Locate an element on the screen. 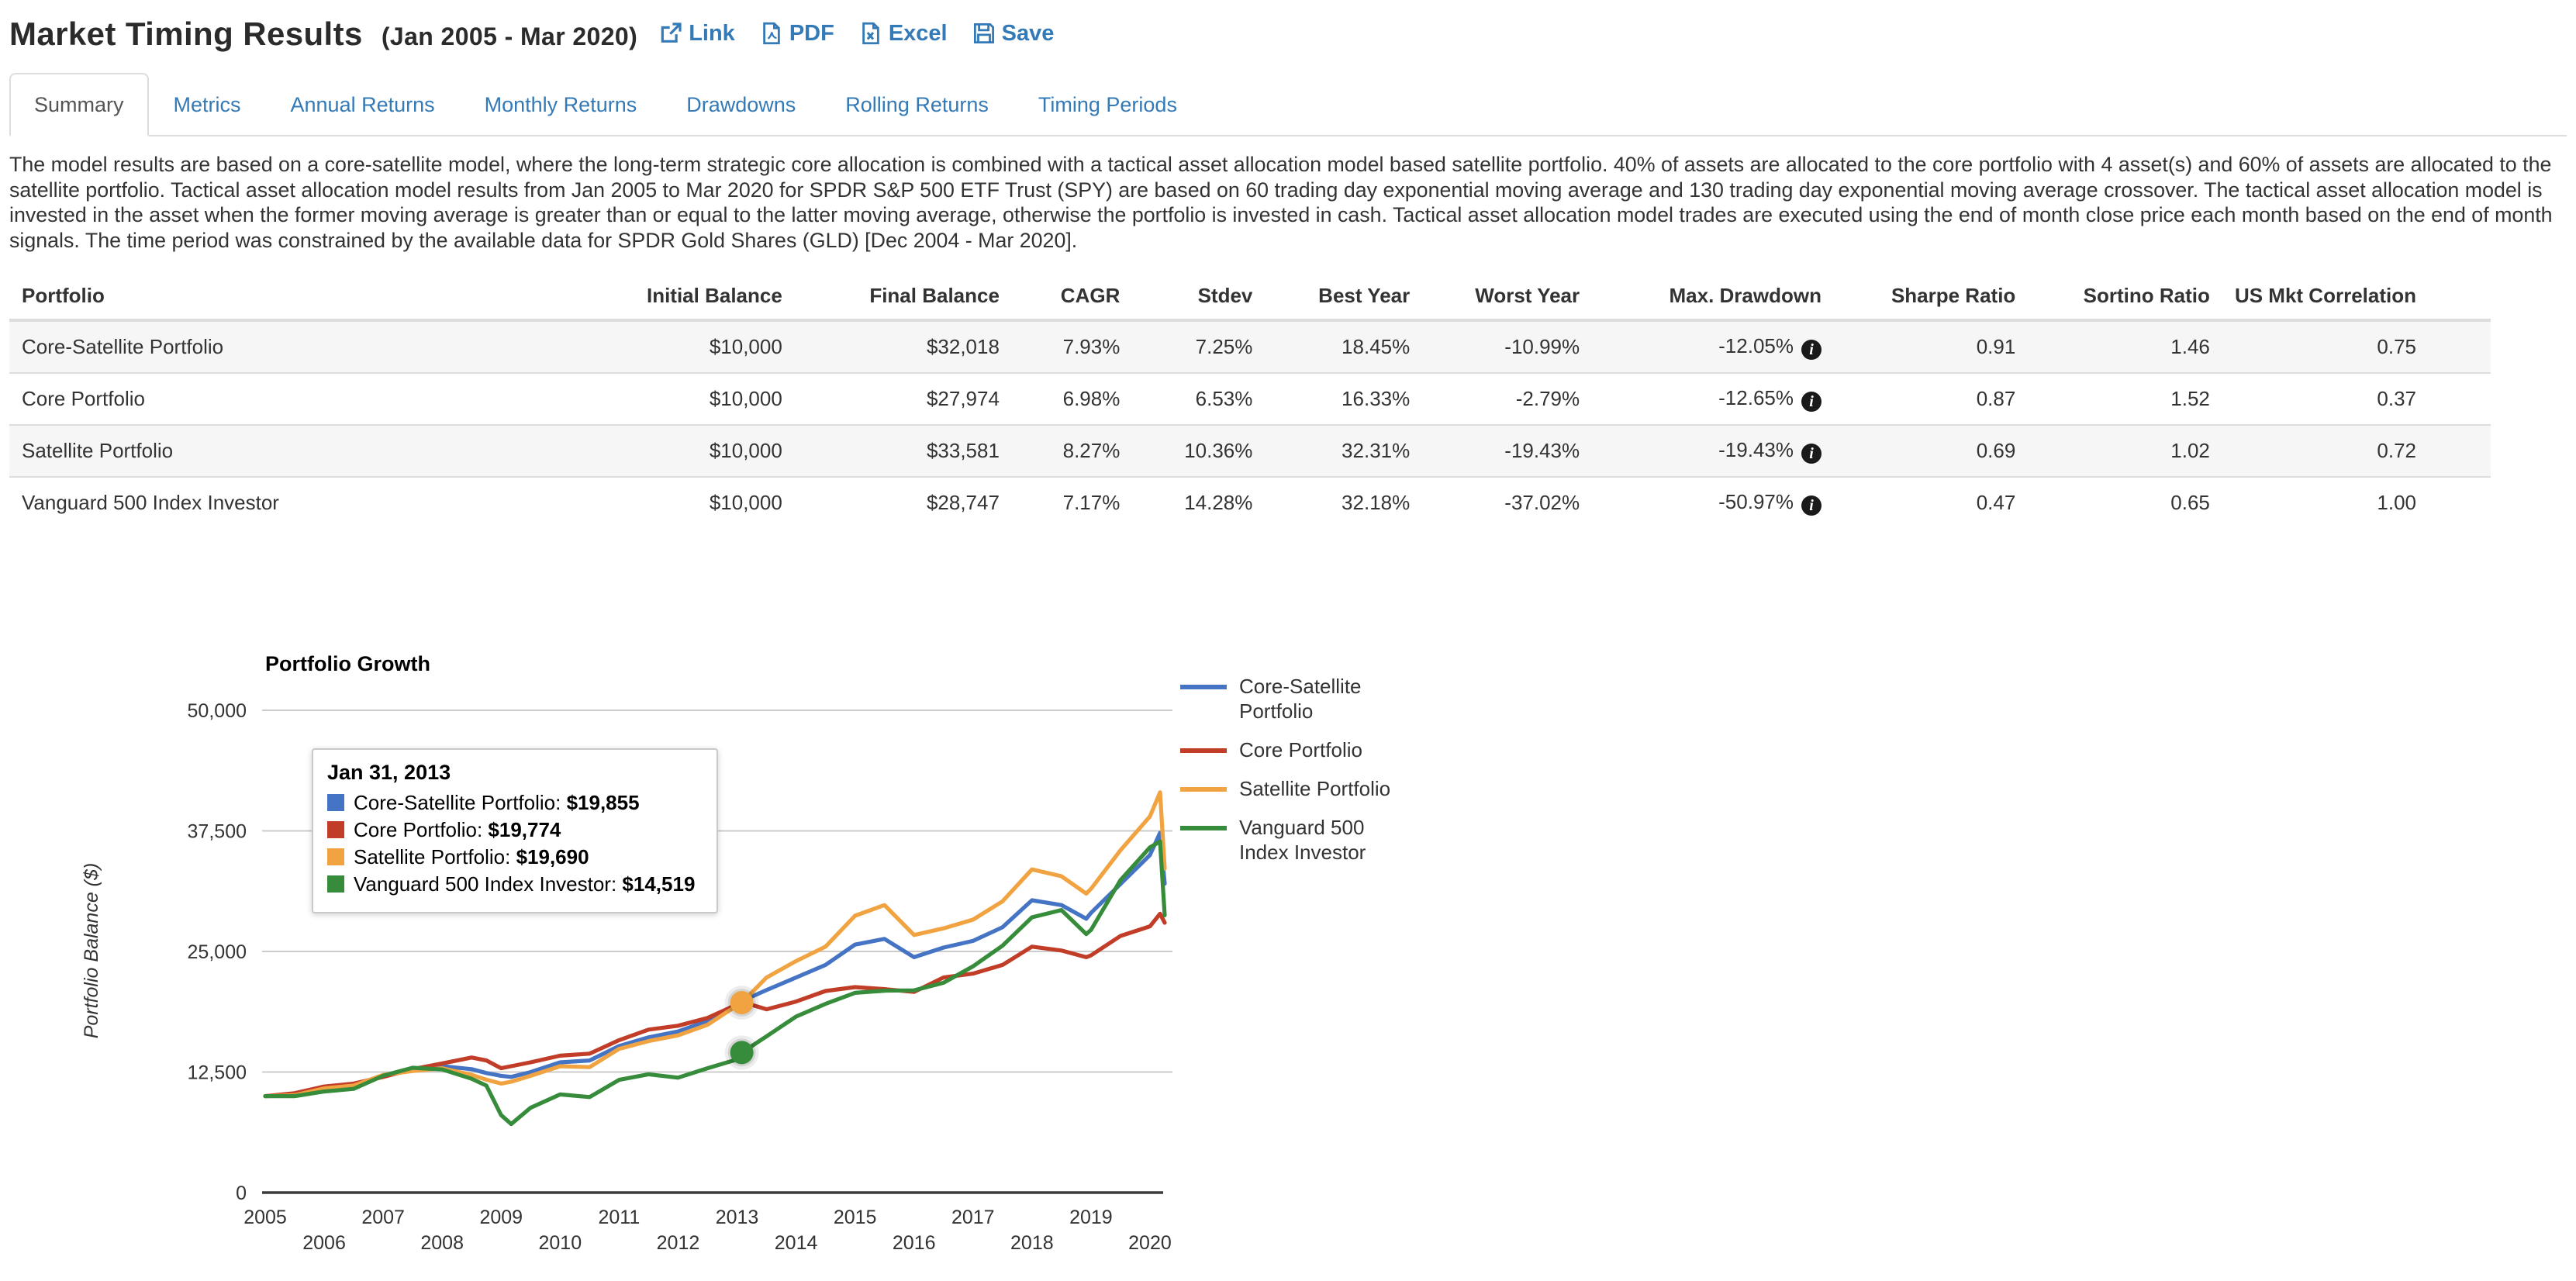 This screenshot has height=1281, width=2576. x-tick-label: 2017 is located at coordinates (973, 1218).